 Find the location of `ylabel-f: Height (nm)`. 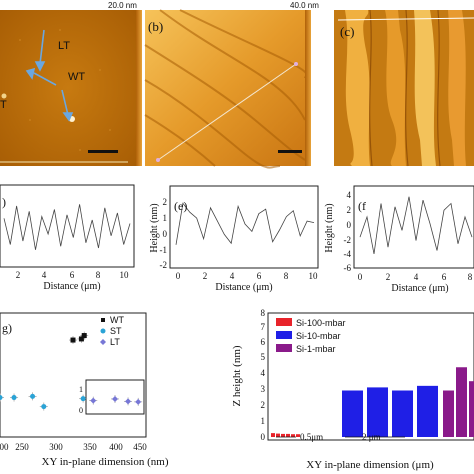

ylabel-f: Height (nm) is located at coordinates (329, 227).